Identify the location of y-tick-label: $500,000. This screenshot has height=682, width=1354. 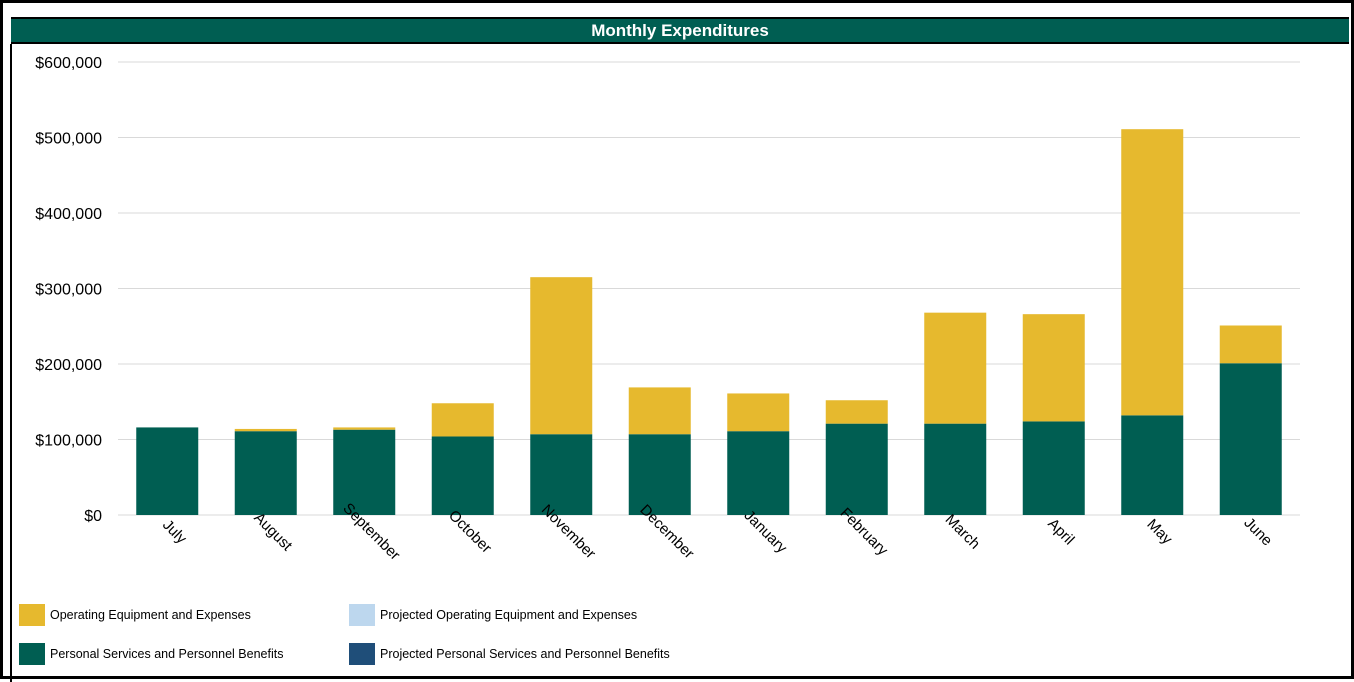
(68, 139).